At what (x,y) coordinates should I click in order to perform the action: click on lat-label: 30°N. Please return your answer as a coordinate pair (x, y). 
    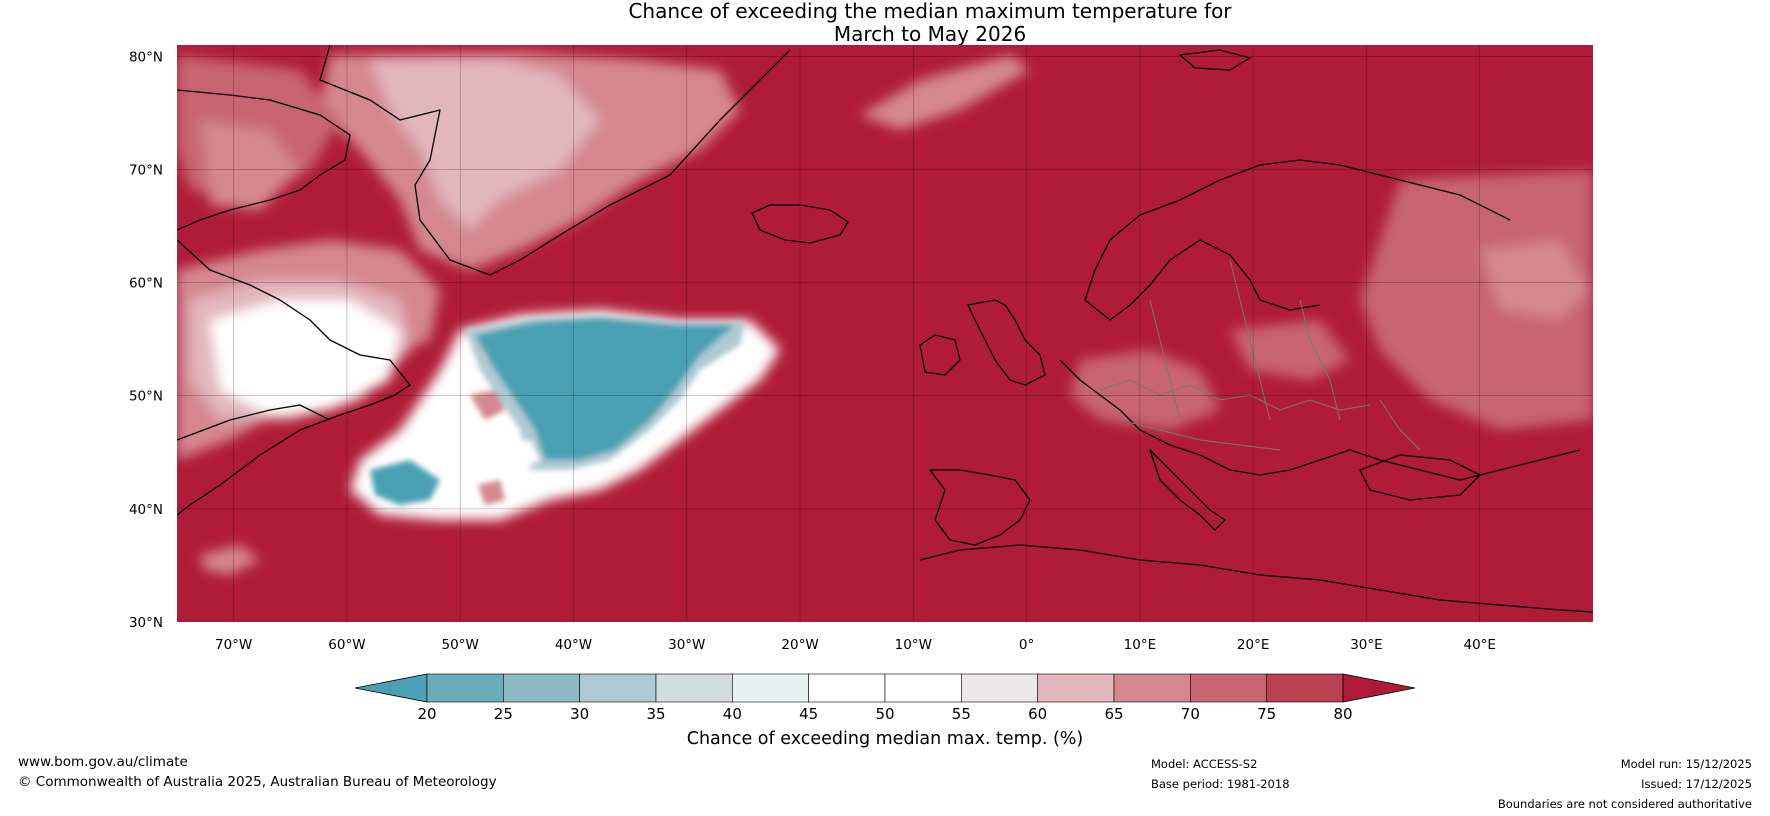
    Looking at the image, I should click on (146, 623).